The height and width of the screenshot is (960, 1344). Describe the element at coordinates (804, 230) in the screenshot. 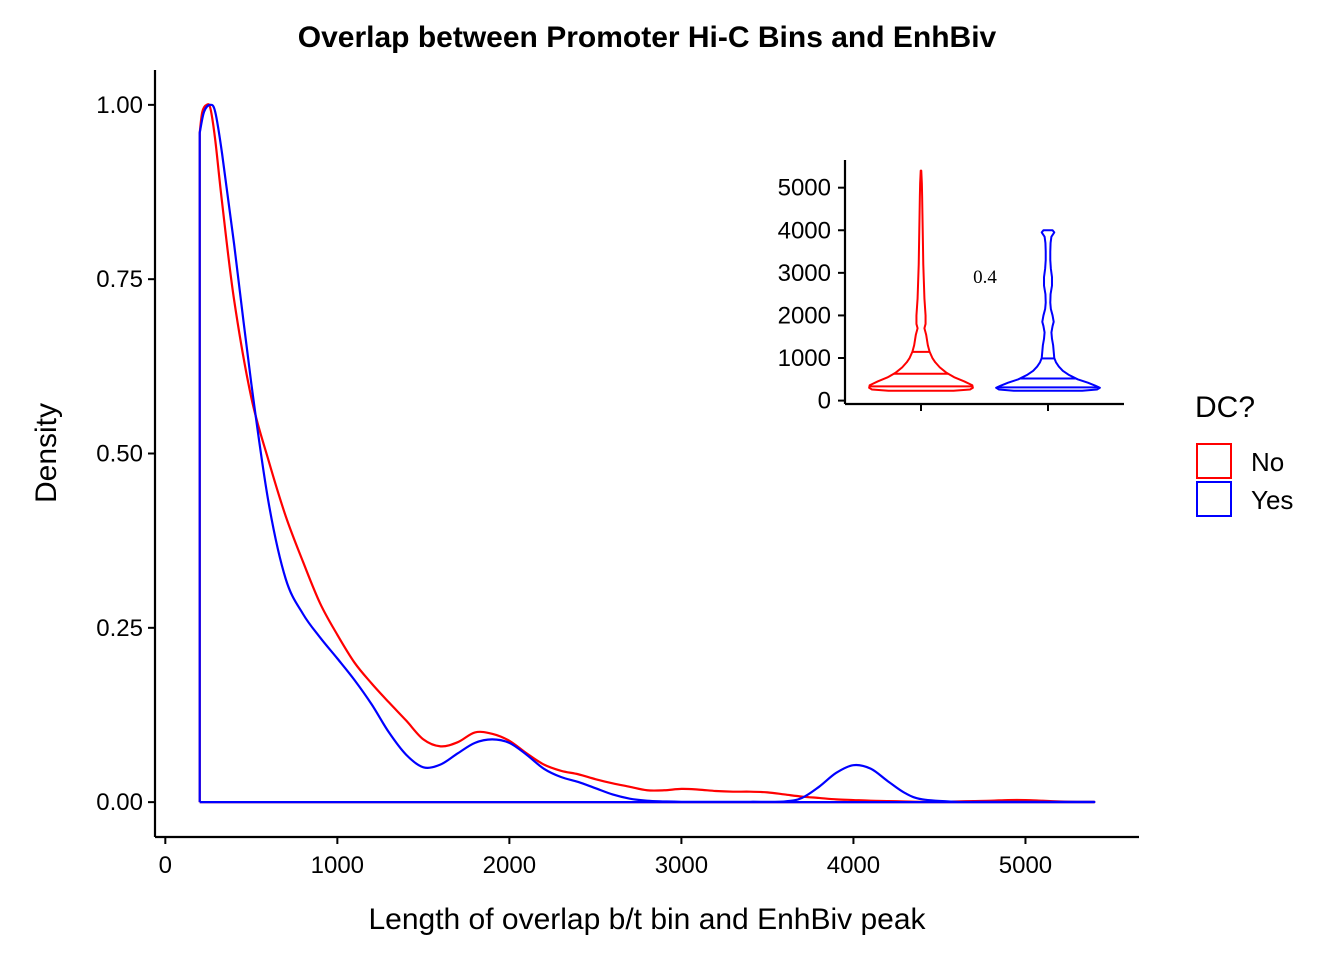

I see `inset-y-tick-label: 4000` at that location.